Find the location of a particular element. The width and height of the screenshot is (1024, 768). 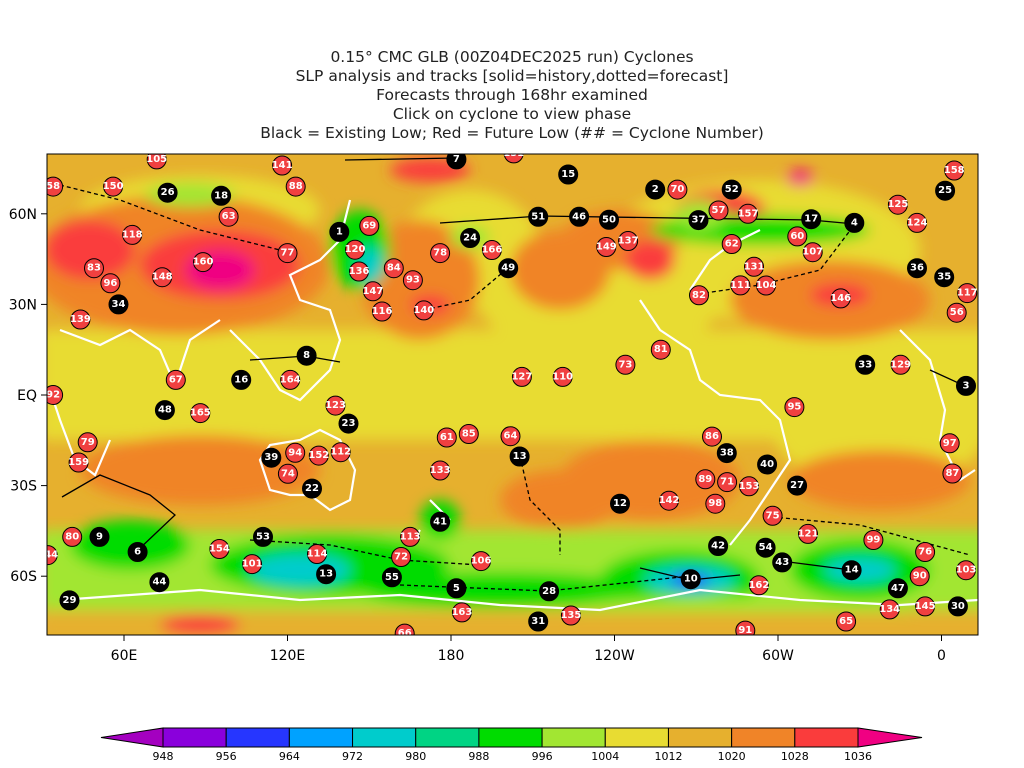

future-low-110: 110 is located at coordinates (562, 376).